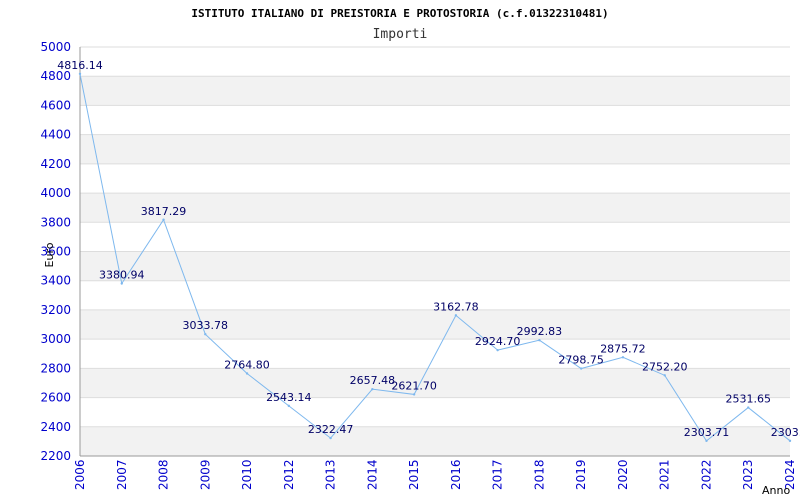 This screenshot has height=500, width=800. I want to click on x-tick-label: 2019, so click(581, 474).